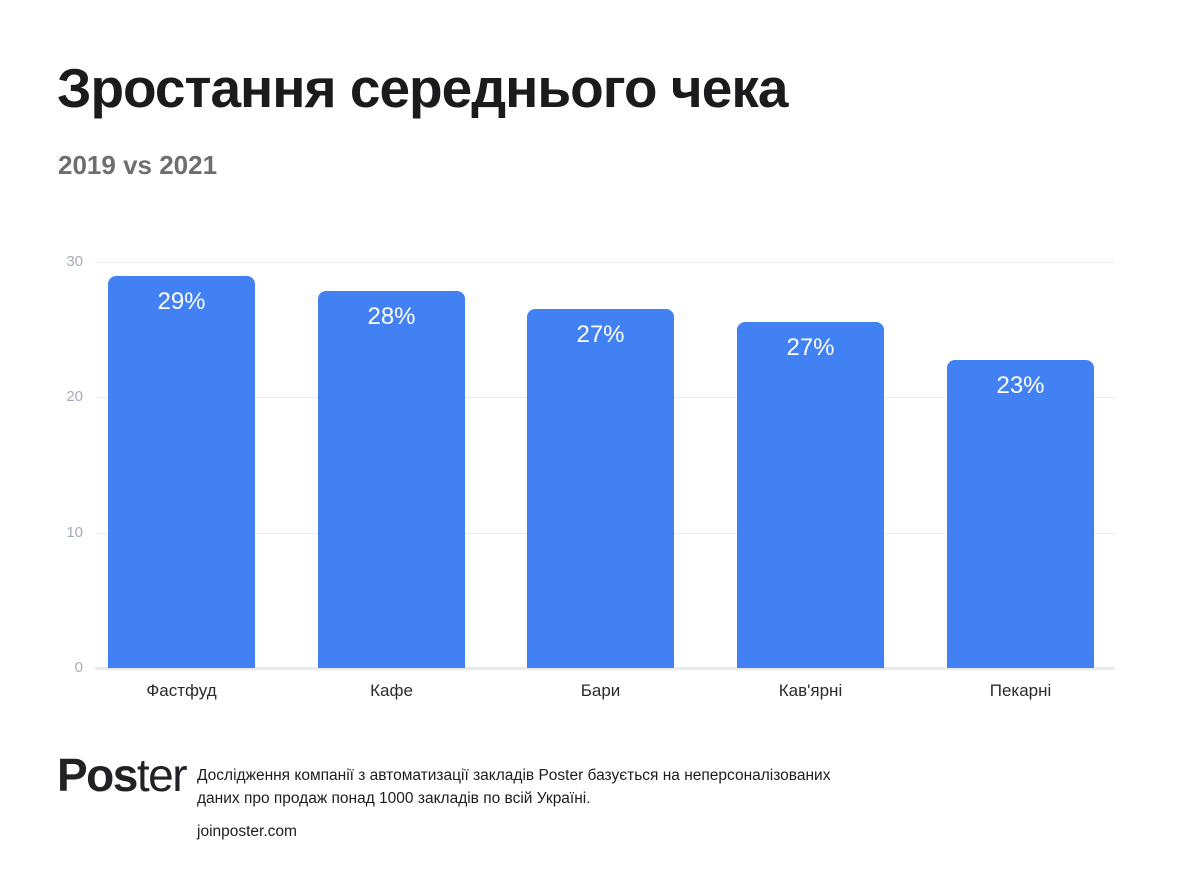 The image size is (1200, 881). I want to click on page-subtitle: 2019 vs 2021, so click(138, 165).